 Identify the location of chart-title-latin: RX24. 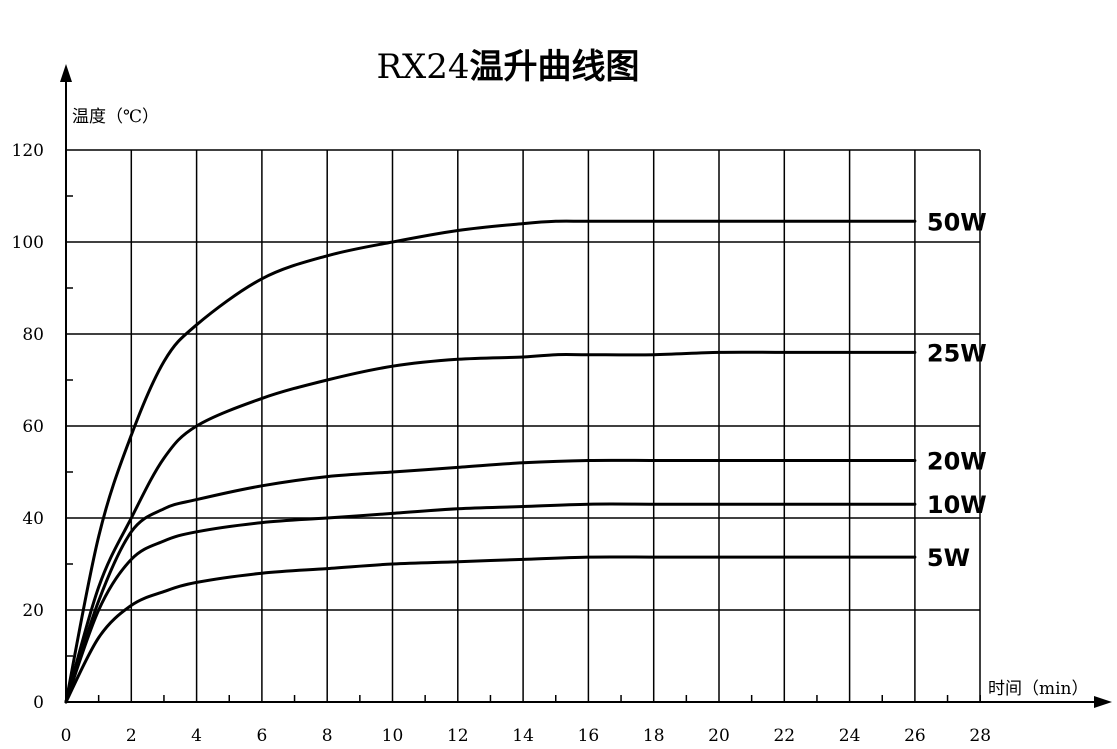
(422, 67).